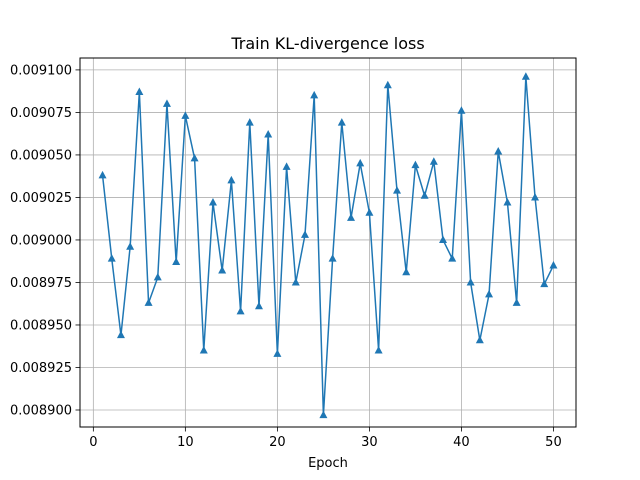 The width and height of the screenshot is (640, 480). Describe the element at coordinates (41, 113) in the screenshot. I see `y-tick-label: 0.009075` at that location.